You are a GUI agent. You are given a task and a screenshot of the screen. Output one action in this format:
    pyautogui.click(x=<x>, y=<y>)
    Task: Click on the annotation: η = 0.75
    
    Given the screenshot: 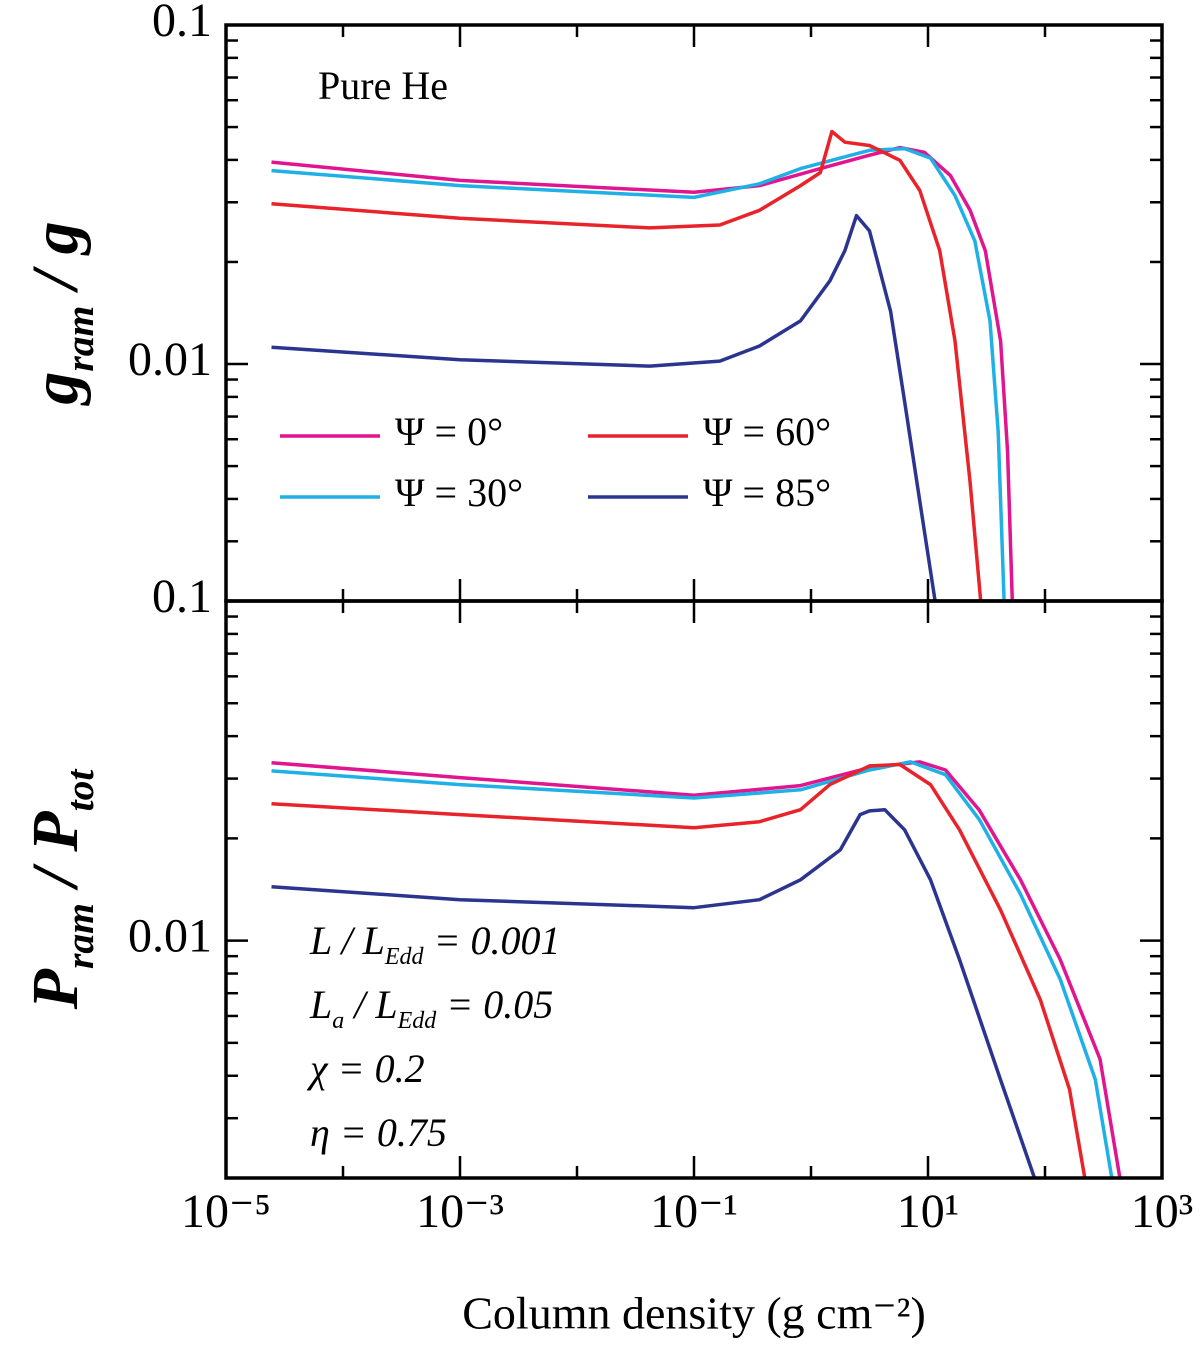 What is the action you would take?
    pyautogui.click(x=378, y=1132)
    